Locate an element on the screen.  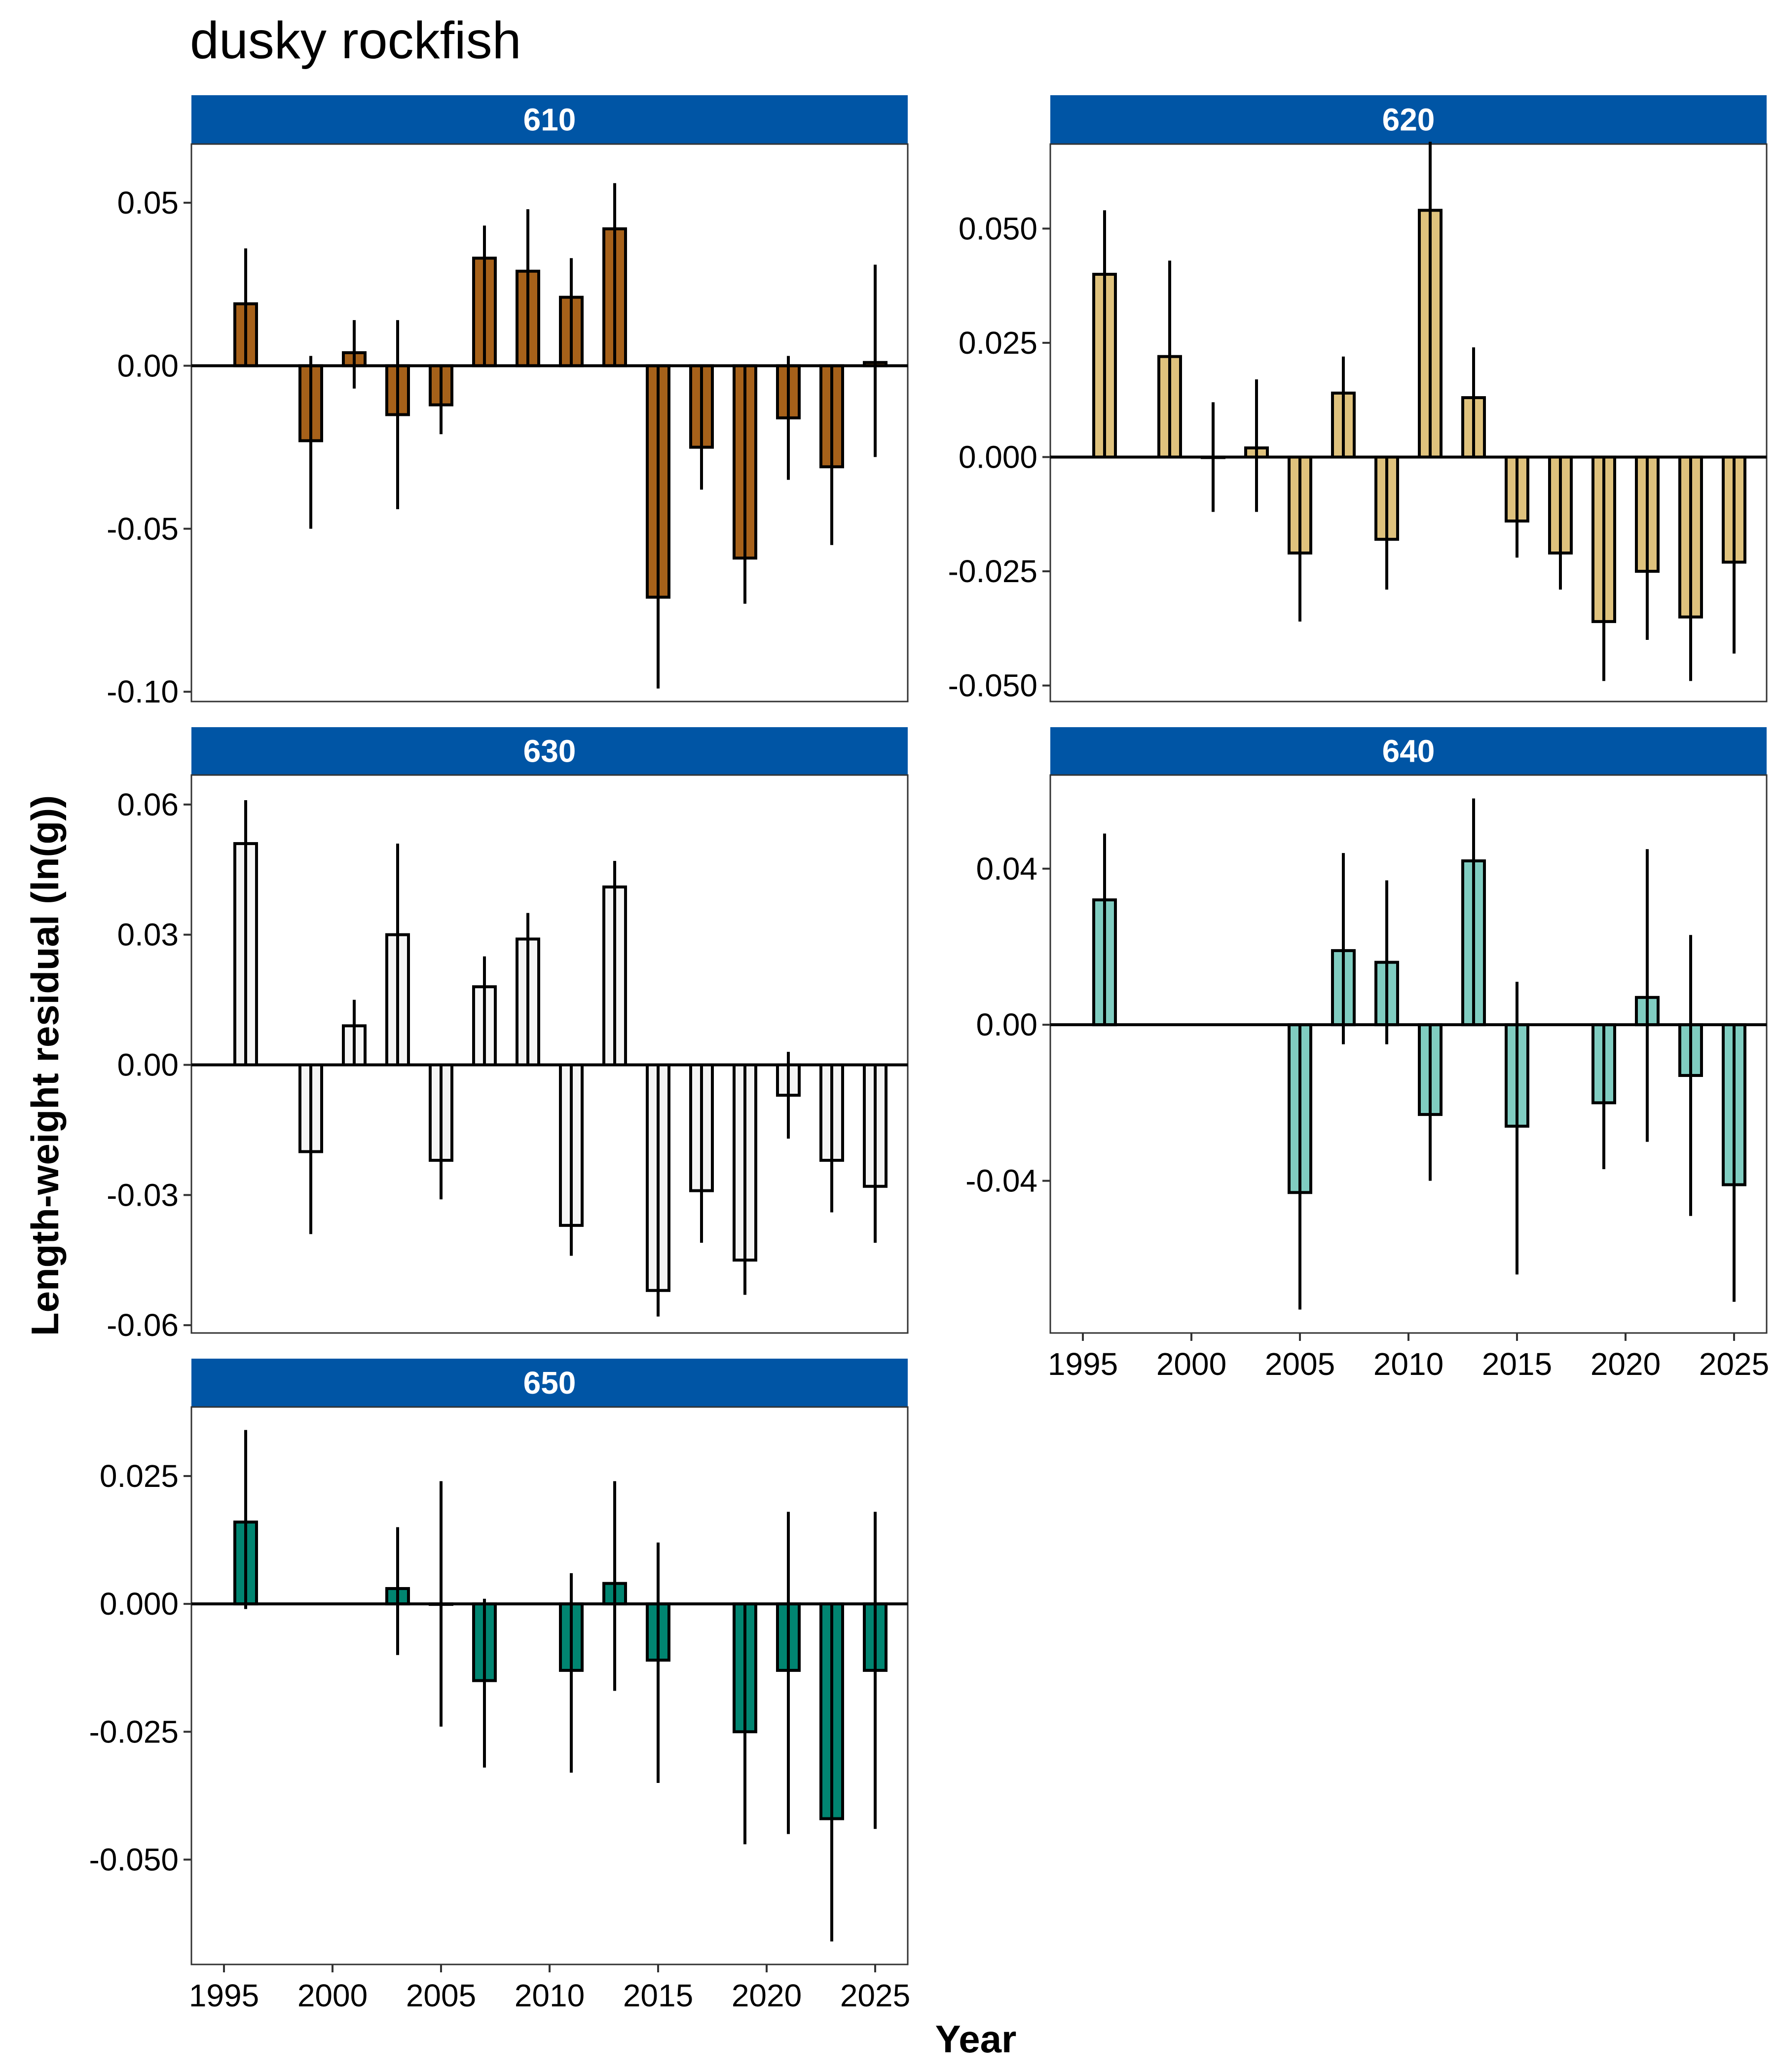
panel-strip-label: 640 is located at coordinates (1409, 751).